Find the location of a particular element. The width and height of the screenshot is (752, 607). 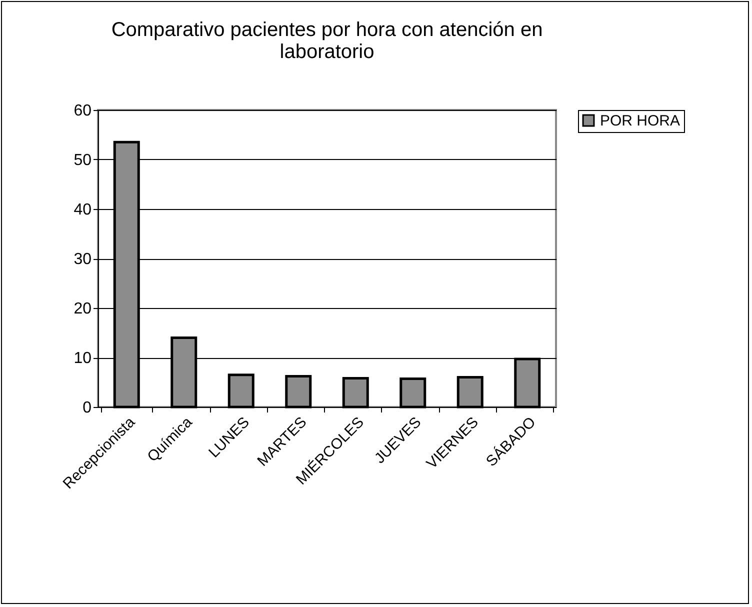

y-tick-label: 60 is located at coordinates (83, 111).